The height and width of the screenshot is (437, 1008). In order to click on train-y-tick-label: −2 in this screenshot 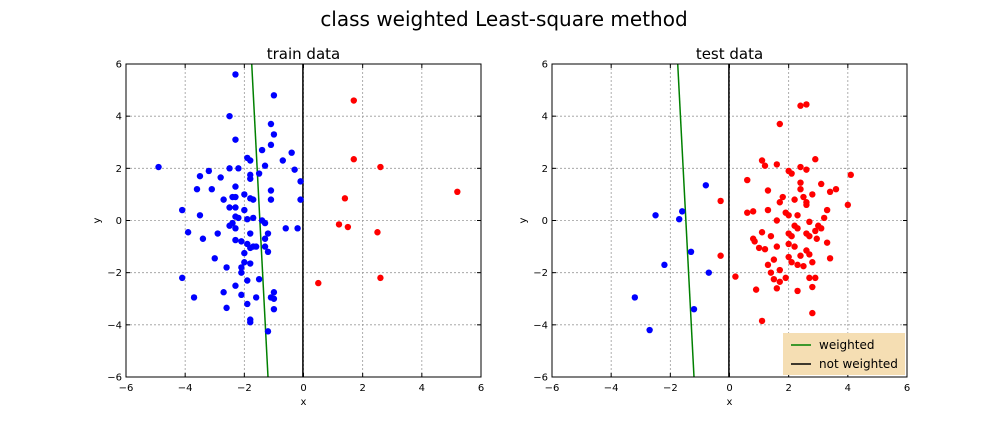, I will do `click(114, 273)`.